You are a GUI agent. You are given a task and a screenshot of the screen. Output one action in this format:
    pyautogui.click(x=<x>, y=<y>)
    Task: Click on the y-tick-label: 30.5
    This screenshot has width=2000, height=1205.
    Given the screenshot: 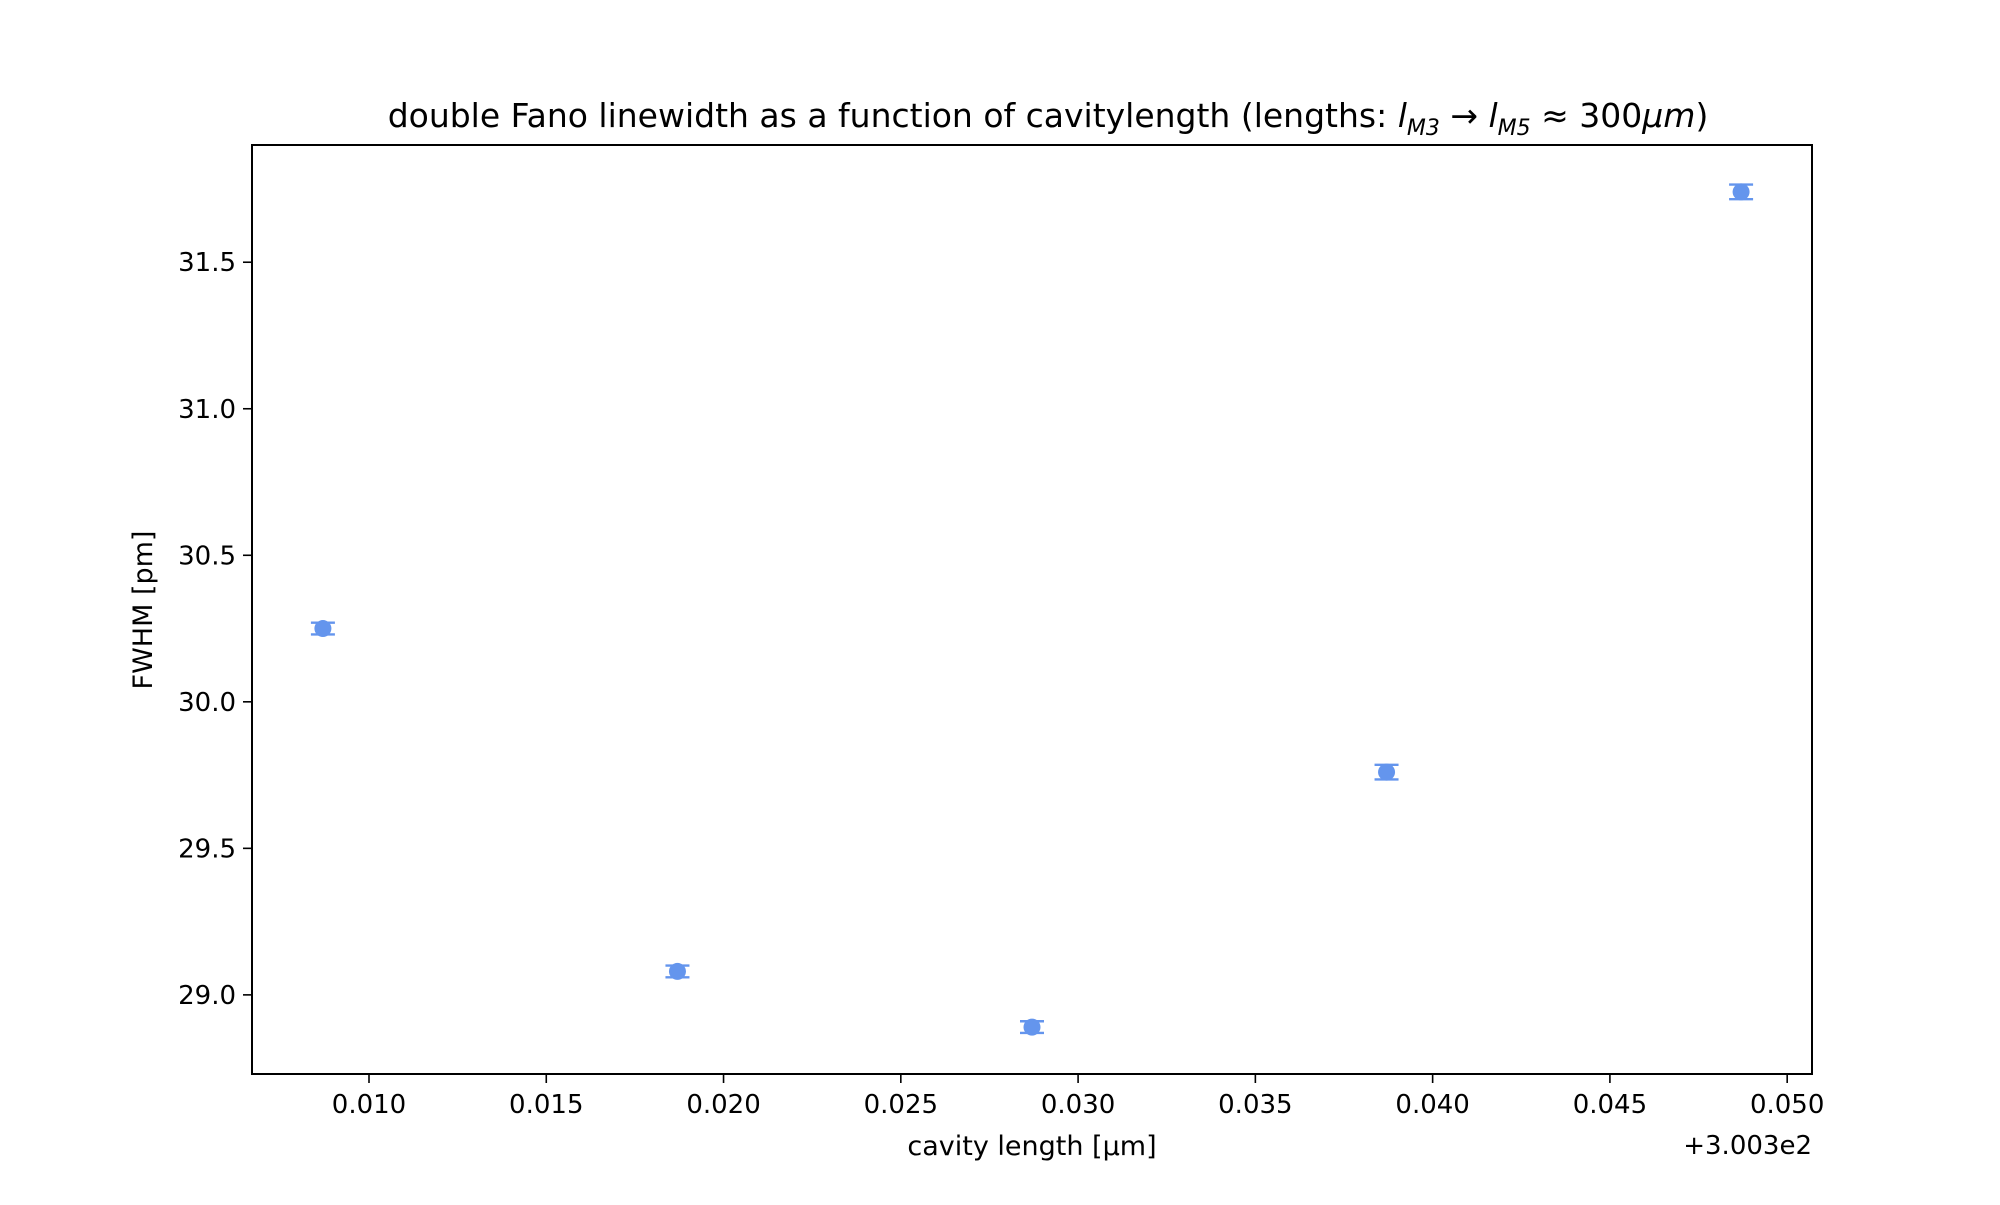 What is the action you would take?
    pyautogui.click(x=207, y=556)
    